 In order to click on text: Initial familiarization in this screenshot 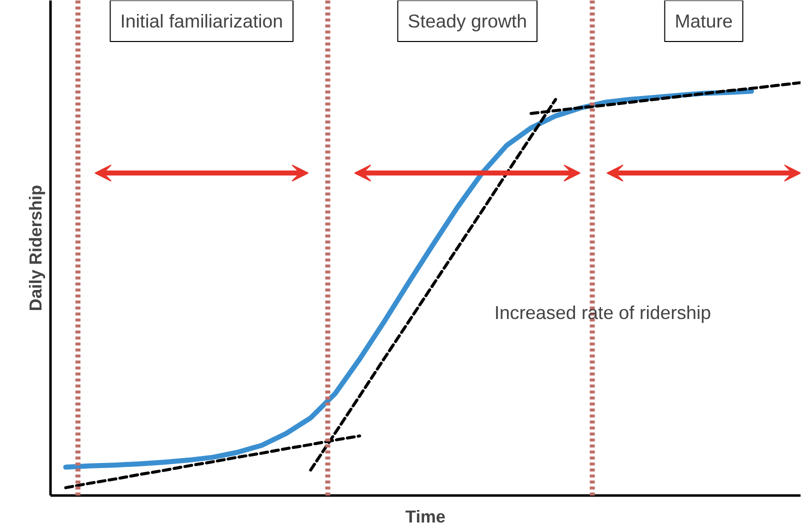, I will do `click(202, 21)`.